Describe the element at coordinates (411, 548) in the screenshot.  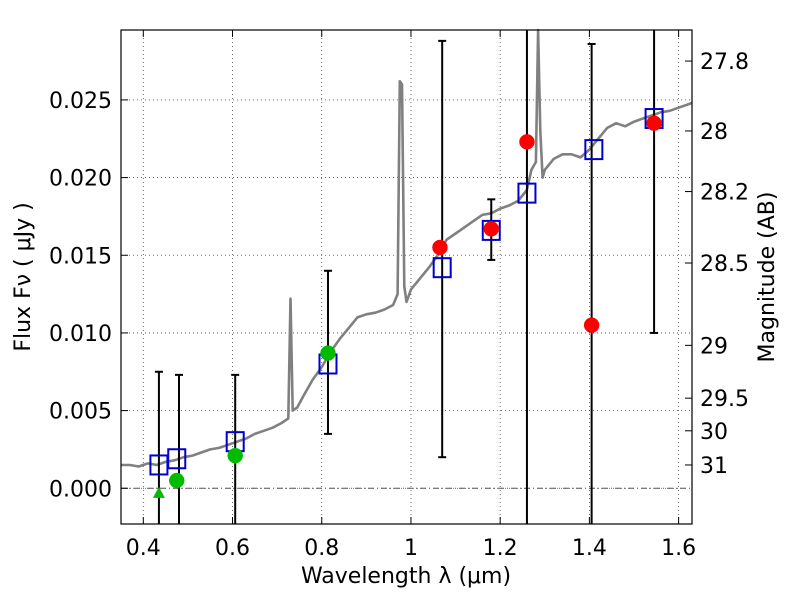
I see `x-tick-label: 1` at that location.